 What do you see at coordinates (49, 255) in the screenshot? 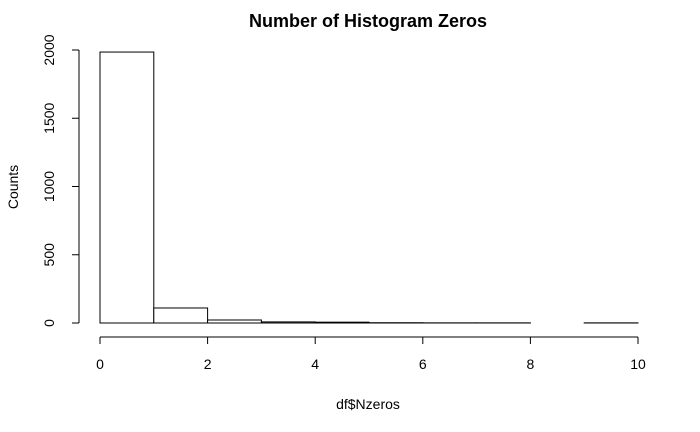
I see `y-tick-label-500: 500` at bounding box center [49, 255].